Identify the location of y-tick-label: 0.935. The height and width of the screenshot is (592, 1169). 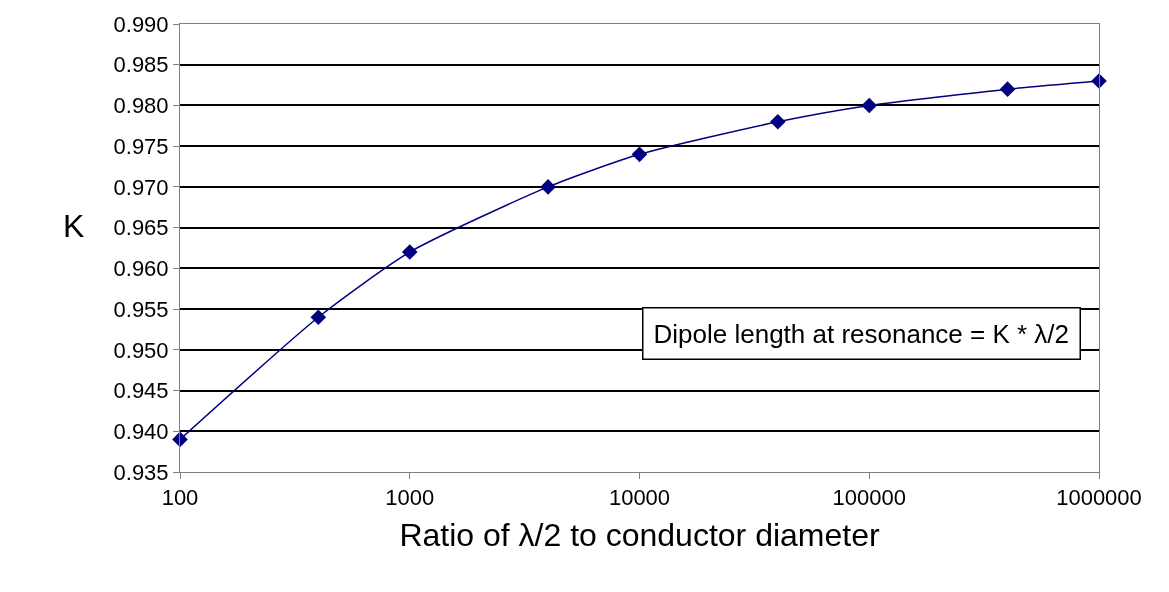
(141, 472).